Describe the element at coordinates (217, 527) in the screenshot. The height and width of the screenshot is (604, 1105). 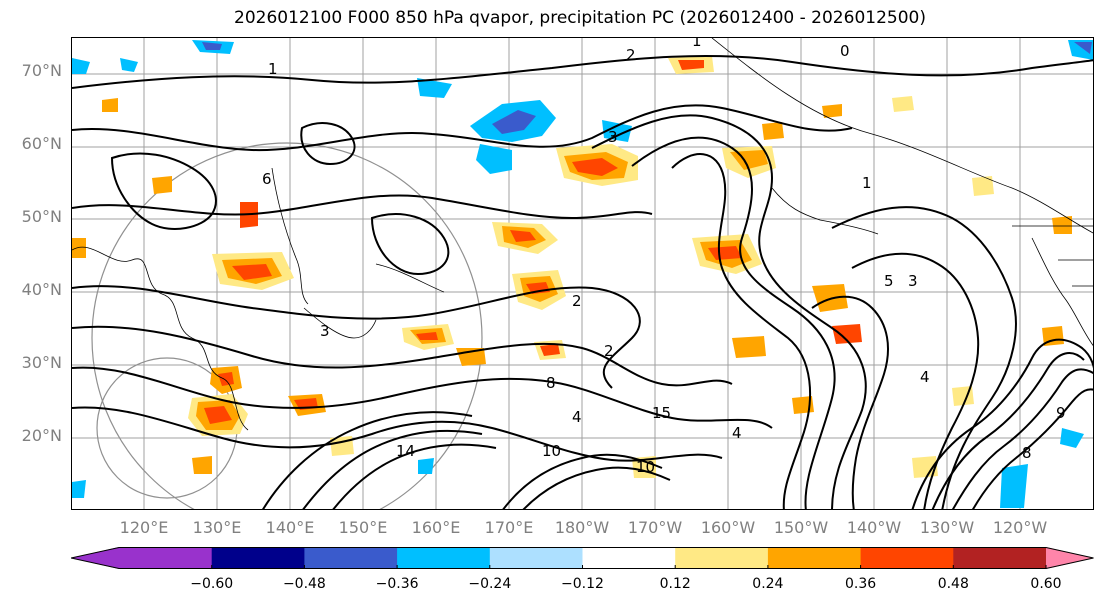
I see `longitude-label: 130°E` at that location.